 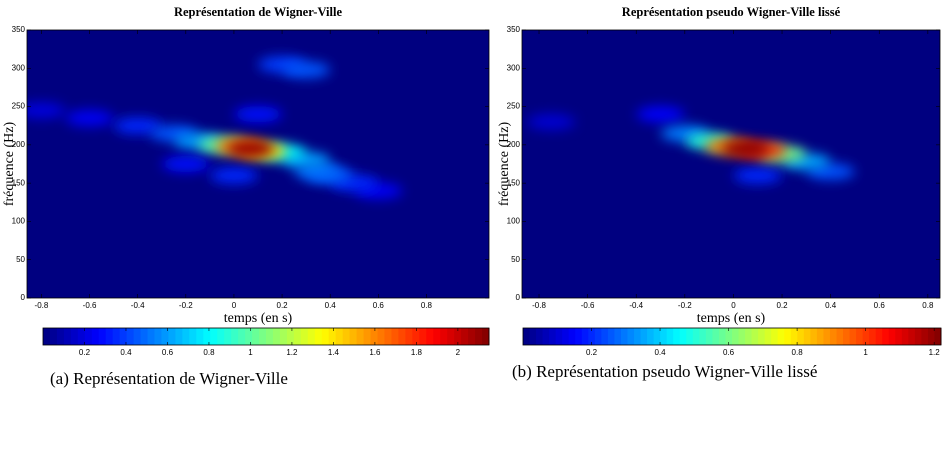 I want to click on y-tick-label: 150, so click(x=514, y=182).